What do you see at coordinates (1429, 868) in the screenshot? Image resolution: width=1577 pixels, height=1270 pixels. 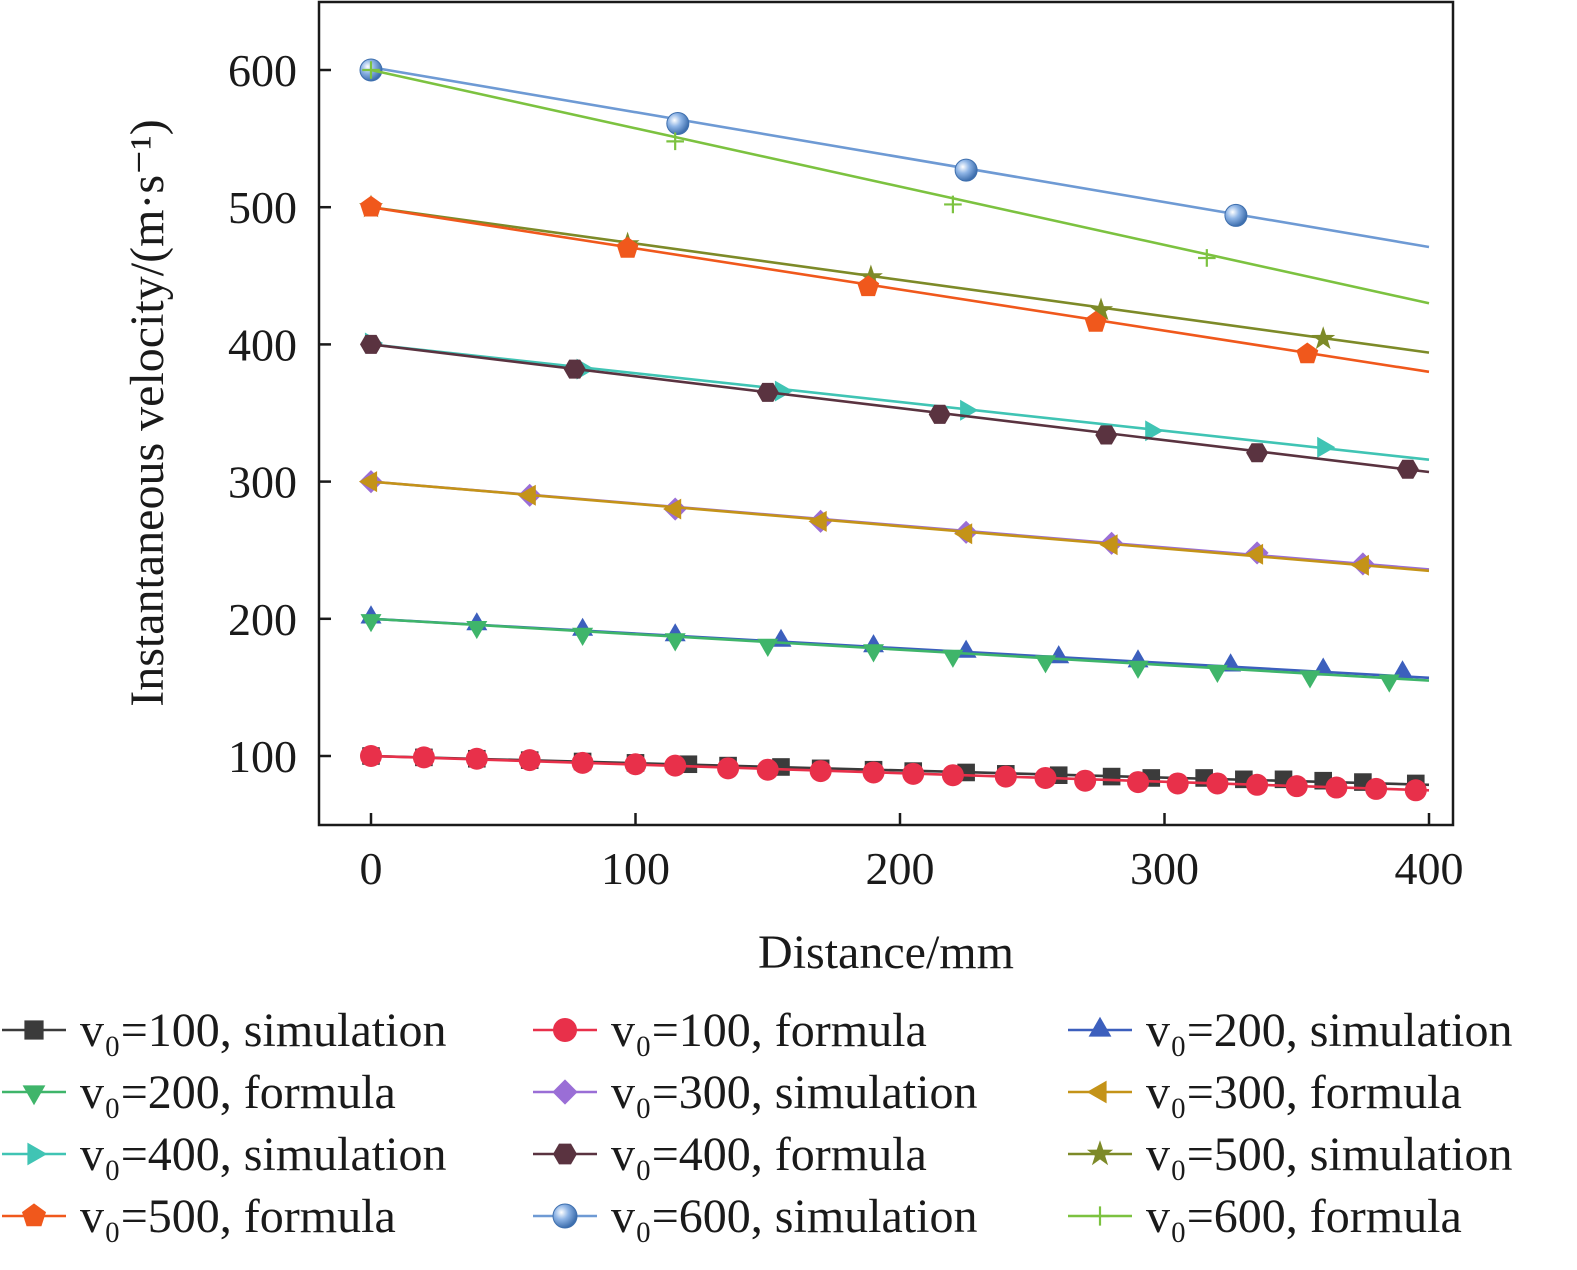 I see `x-tick-label: 400` at bounding box center [1429, 868].